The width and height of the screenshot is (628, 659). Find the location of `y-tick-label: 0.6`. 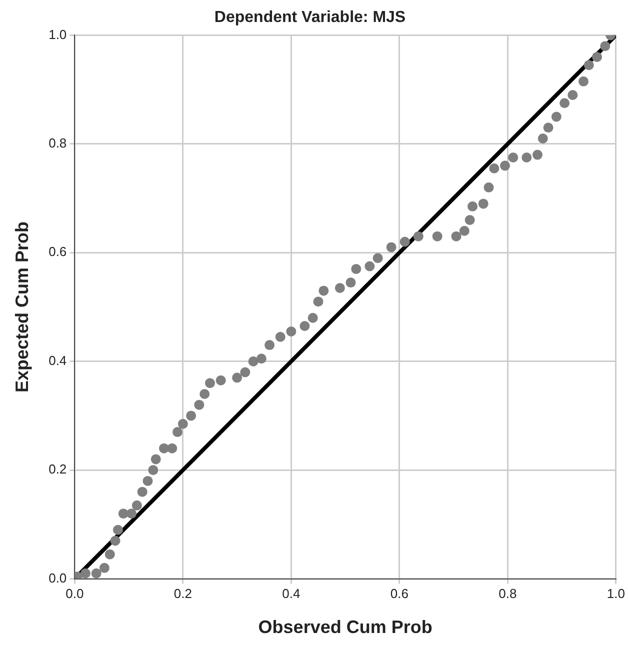

y-tick-label: 0.6 is located at coordinates (57, 252).